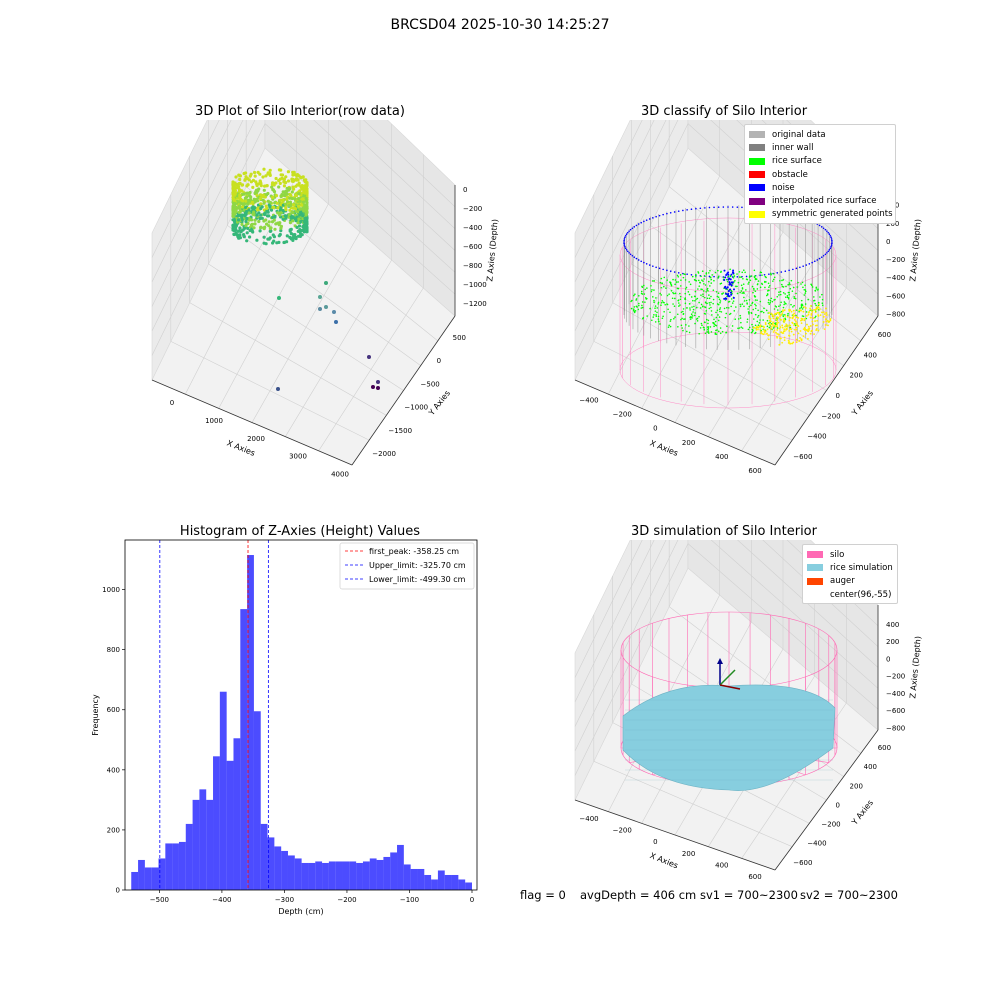  What do you see at coordinates (724, 531) in the screenshot?
I see `sim-plot-title: 3D simulation of Silo Interior` at bounding box center [724, 531].